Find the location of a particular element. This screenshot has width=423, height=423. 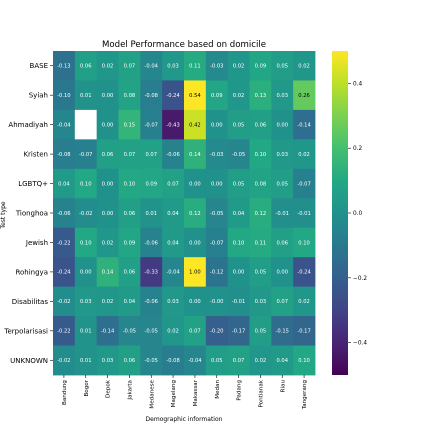

colorbar-ticks: 0.4 0.2 0.0 −0.2 −0.4 is located at coordinates (357, 214).